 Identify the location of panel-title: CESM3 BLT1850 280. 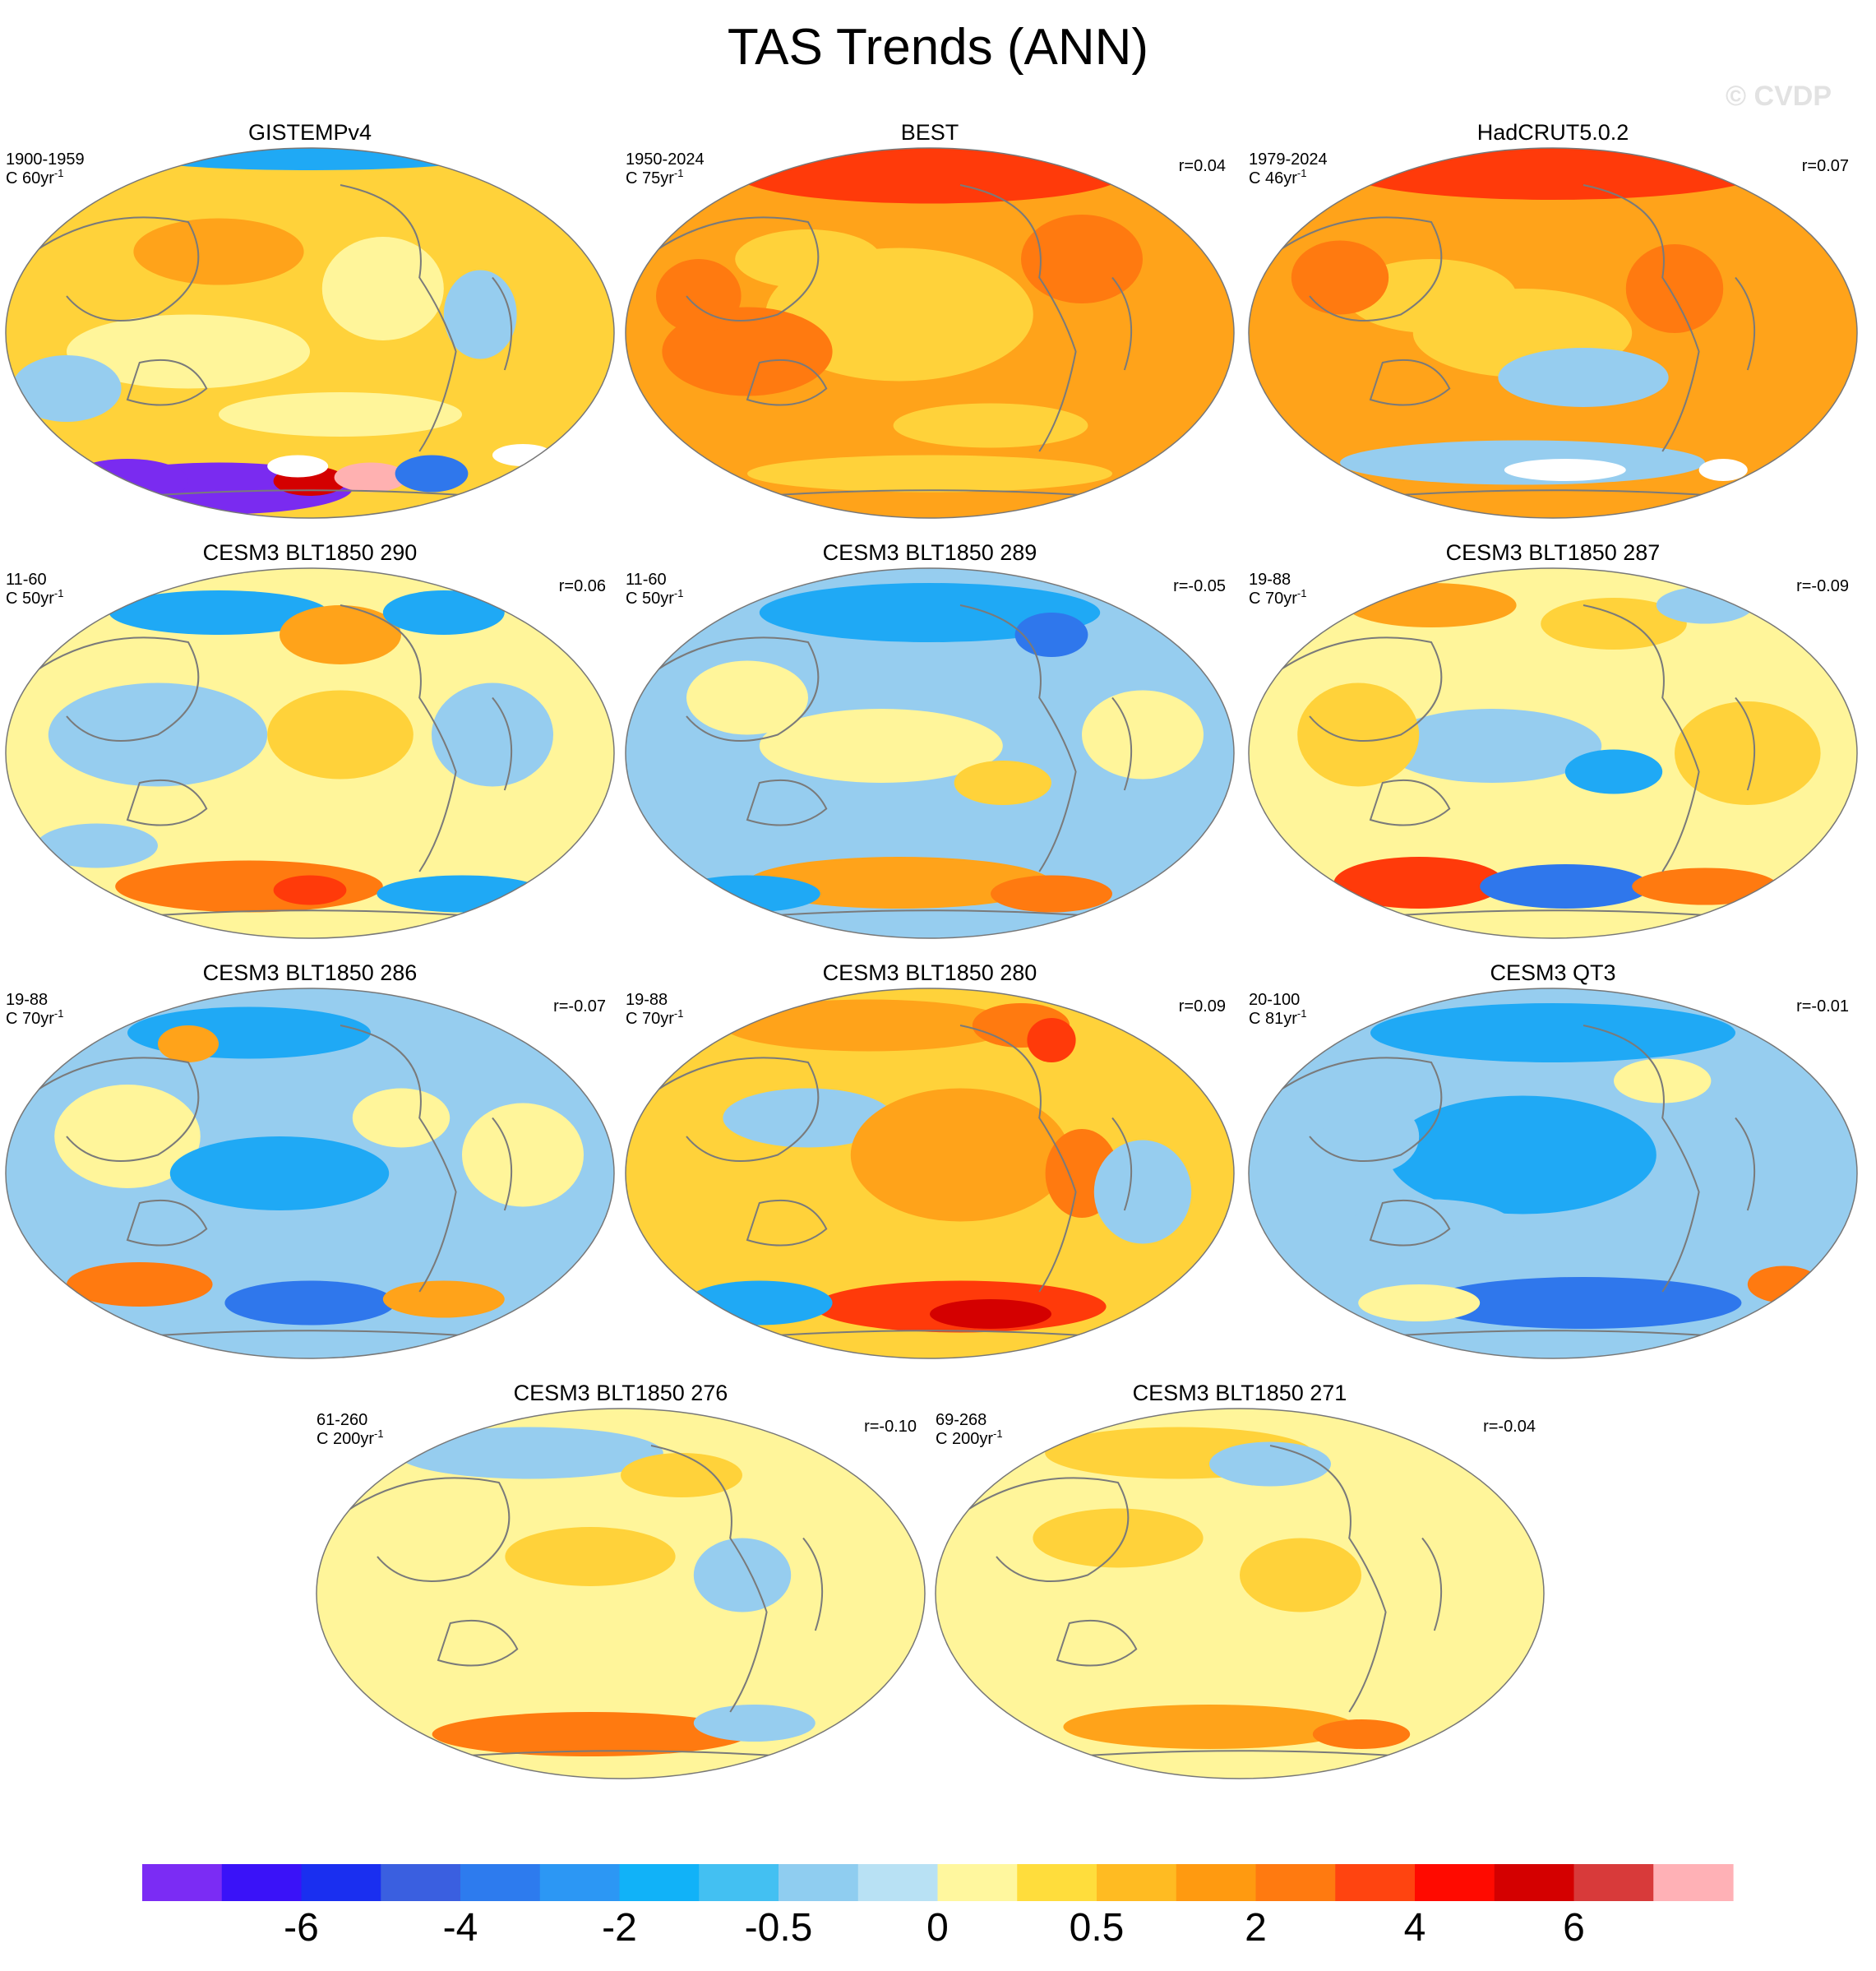
(930, 973).